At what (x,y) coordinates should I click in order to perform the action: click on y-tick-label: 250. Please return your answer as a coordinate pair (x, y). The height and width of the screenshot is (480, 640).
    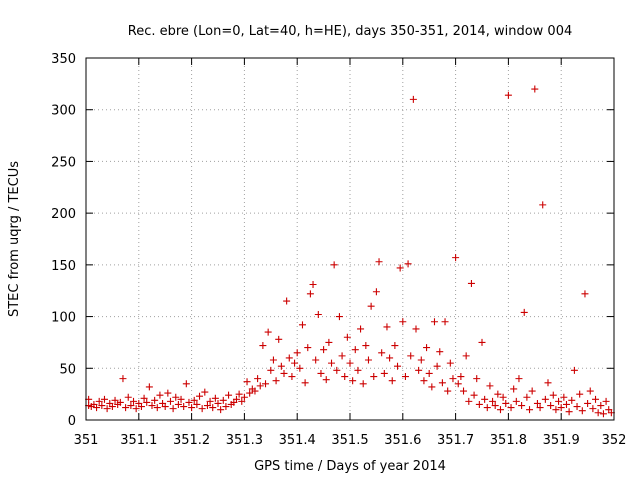
    Looking at the image, I should click on (63, 162).